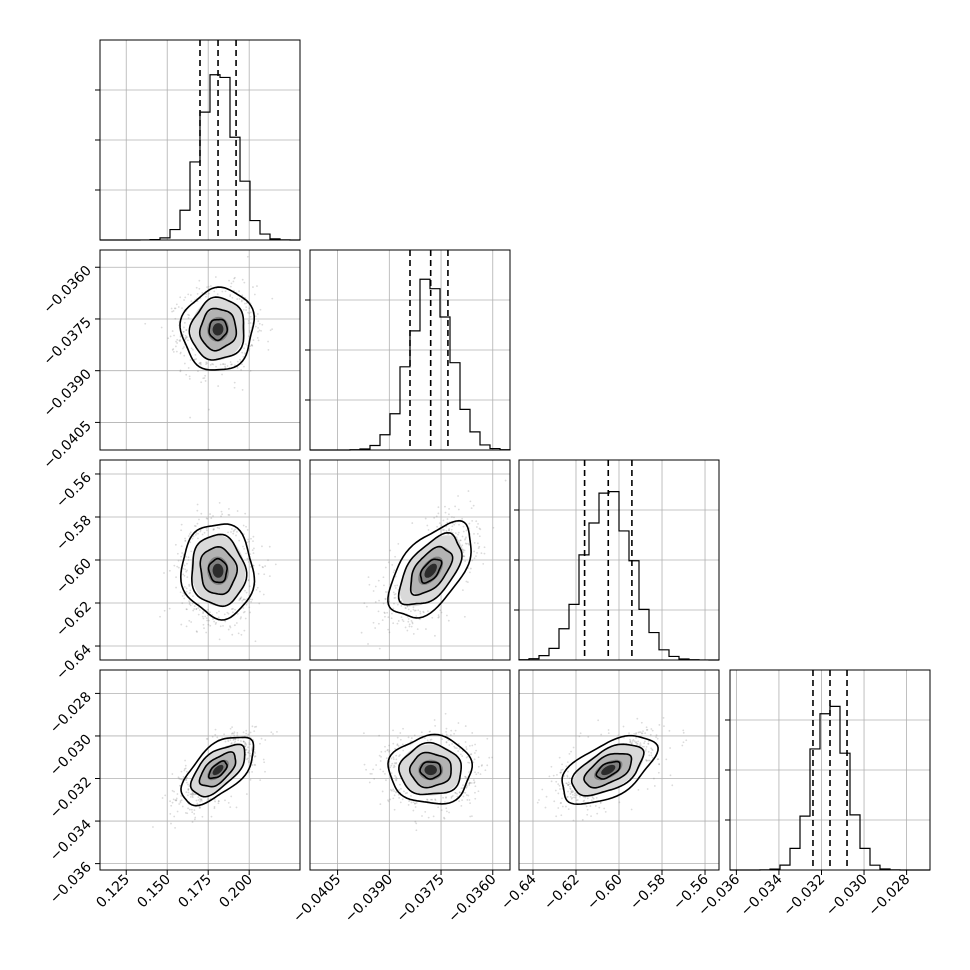  What do you see at coordinates (113, 892) in the screenshot?
I see `xtick-label-0-0: 0.125` at bounding box center [113, 892].